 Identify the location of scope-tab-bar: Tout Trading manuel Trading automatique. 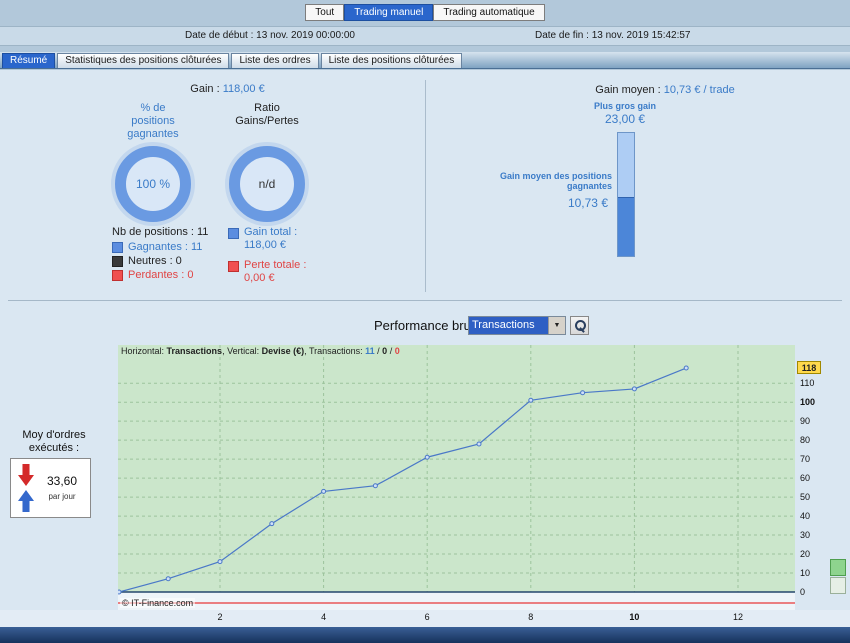
(425, 12).